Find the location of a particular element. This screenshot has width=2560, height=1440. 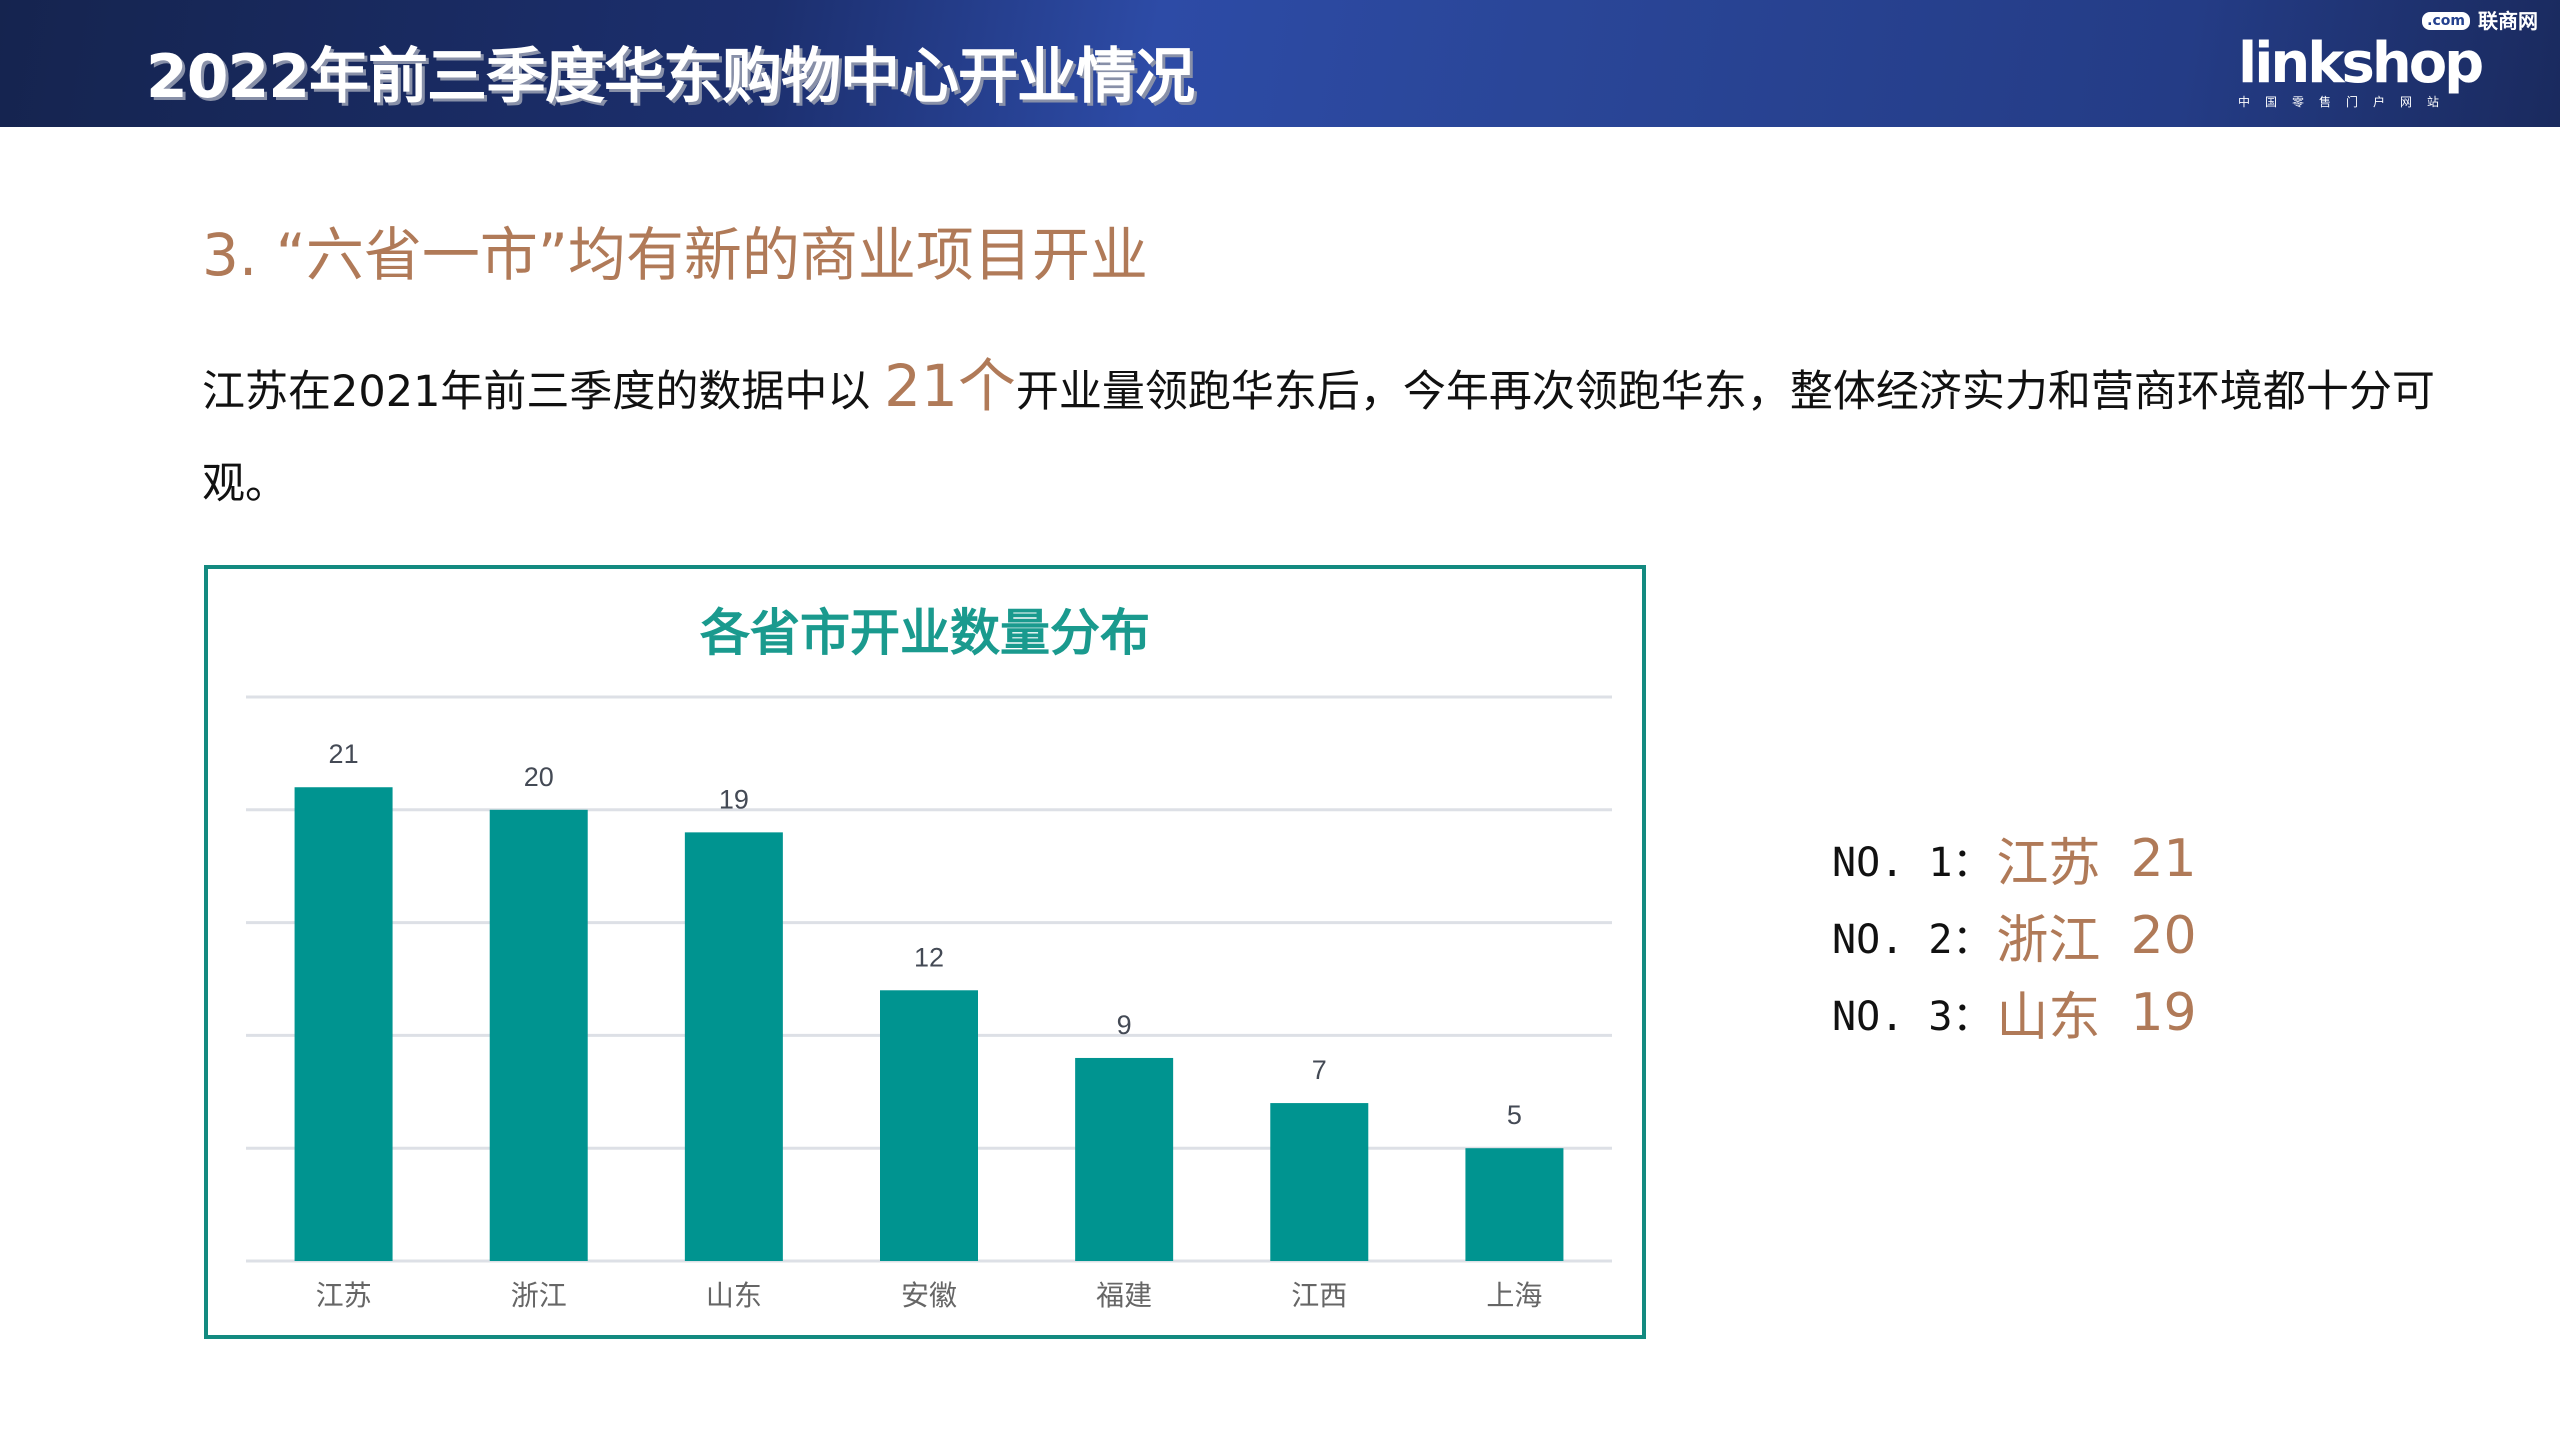

ranking-item: NO. 2： 浙江 20 is located at coordinates (2014, 935).